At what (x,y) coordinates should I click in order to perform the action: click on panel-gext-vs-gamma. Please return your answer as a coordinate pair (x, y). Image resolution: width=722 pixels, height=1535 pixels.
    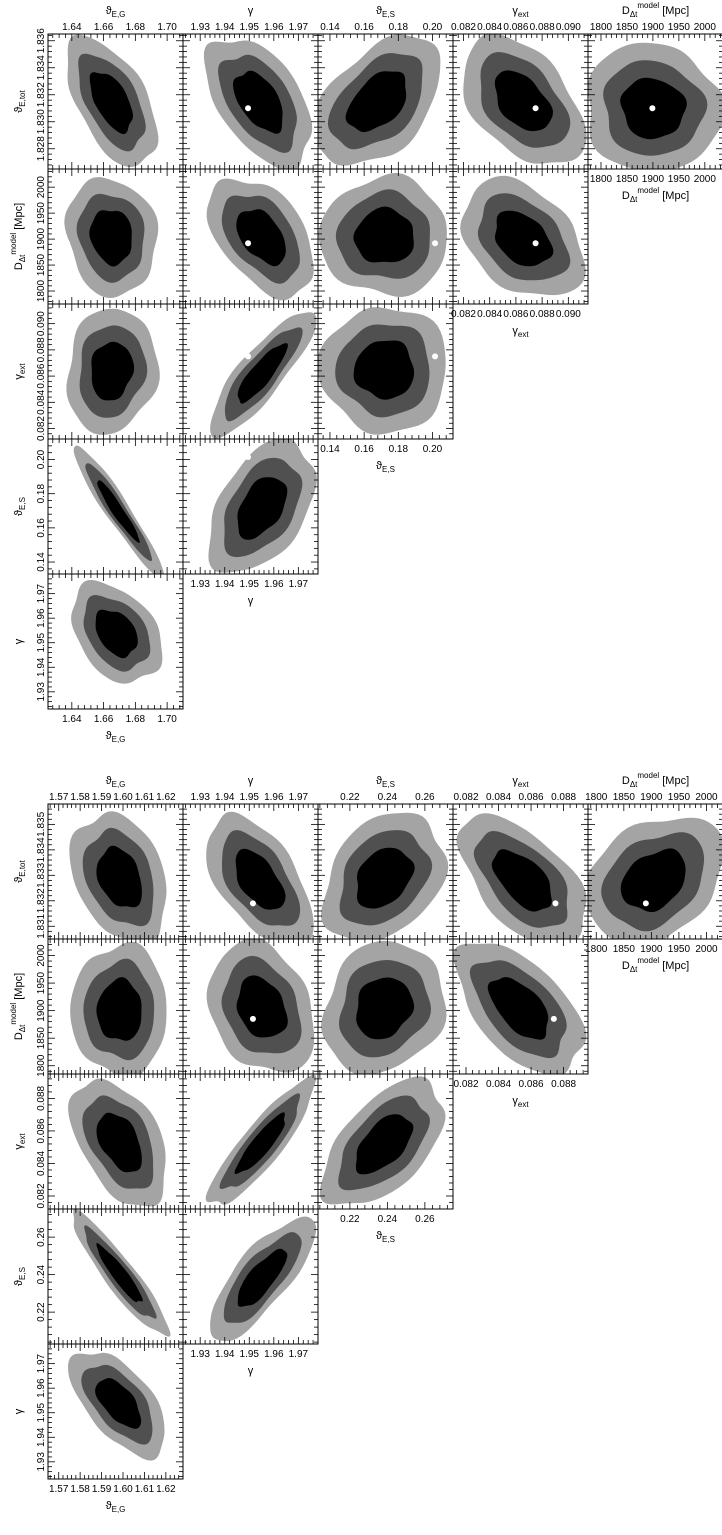
    Looking at the image, I should click on (250, 1141).